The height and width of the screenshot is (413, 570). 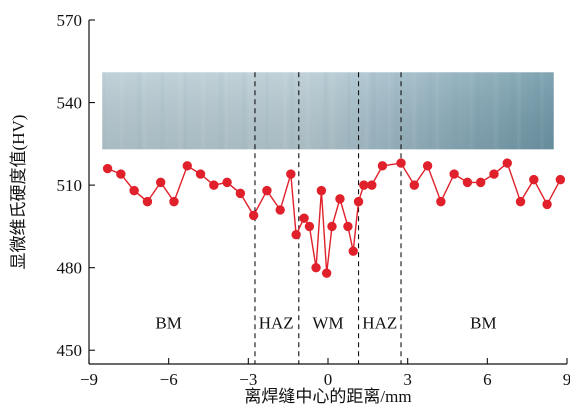 I want to click on zone-label: WM, so click(x=327, y=323).